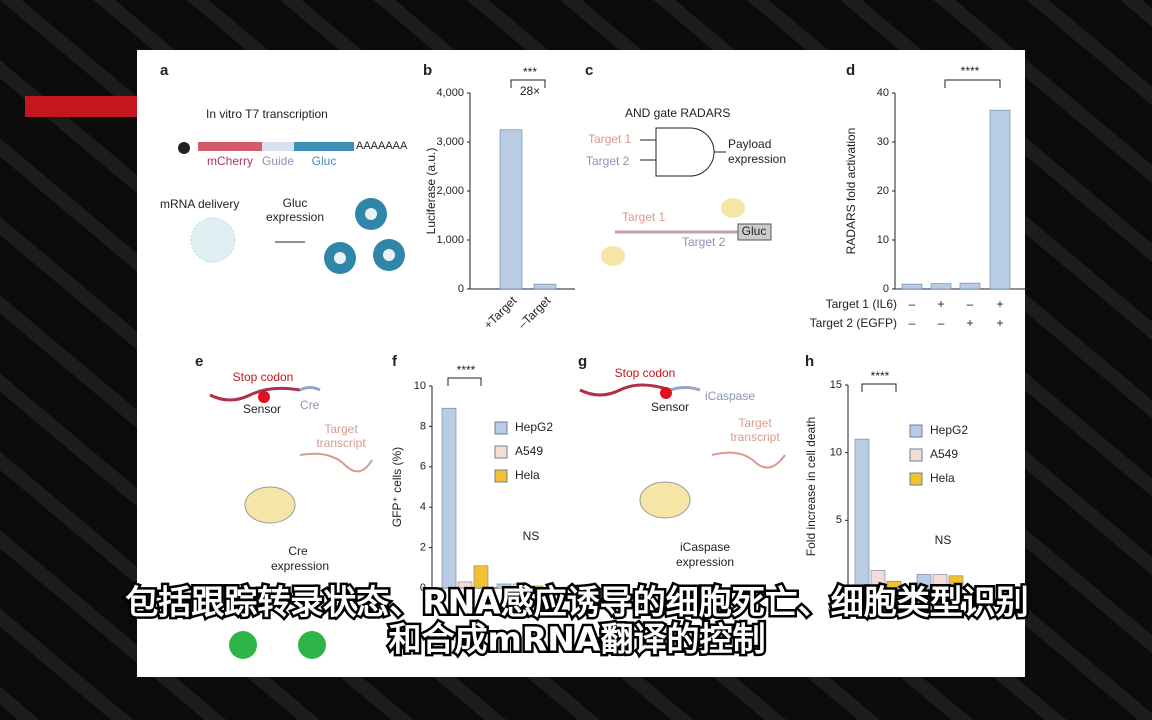 The height and width of the screenshot is (720, 1152). What do you see at coordinates (883, 93) in the screenshot?
I see `y-tick-label: 40` at bounding box center [883, 93].